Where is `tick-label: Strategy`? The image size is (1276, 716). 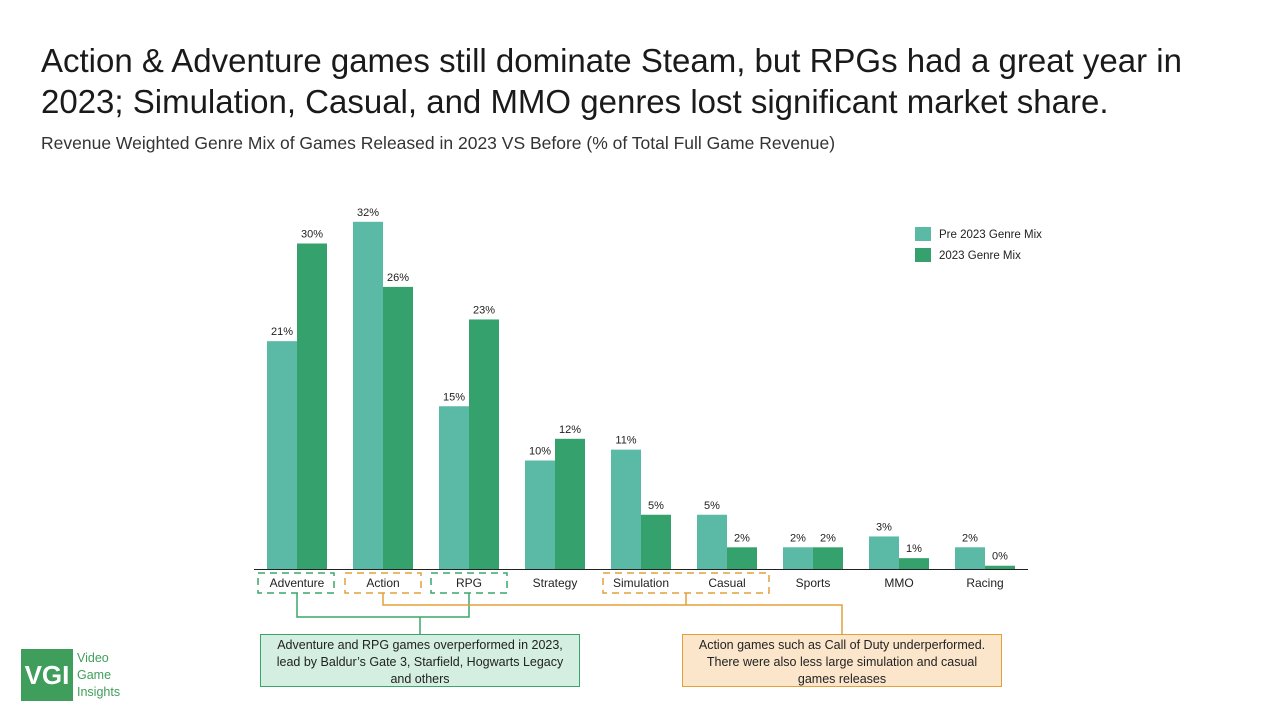
tick-label: Strategy is located at coordinates (555, 583).